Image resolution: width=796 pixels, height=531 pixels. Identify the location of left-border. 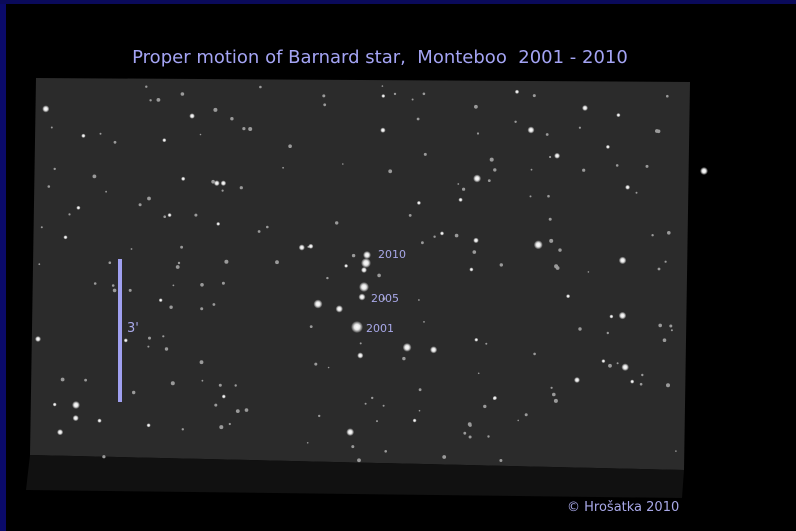
(3, 265).